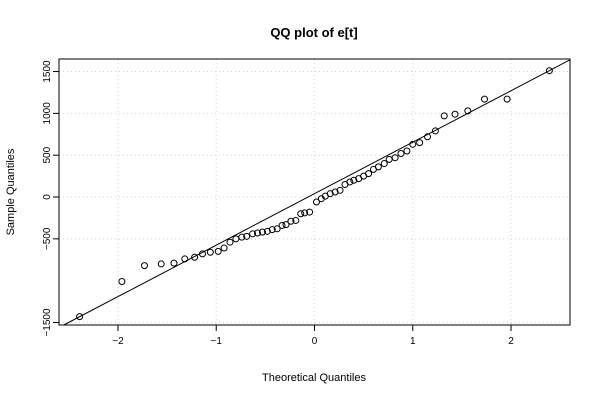 The width and height of the screenshot is (599, 400). What do you see at coordinates (47, 154) in the screenshot?
I see `y-tick-label-3: 500` at bounding box center [47, 154].